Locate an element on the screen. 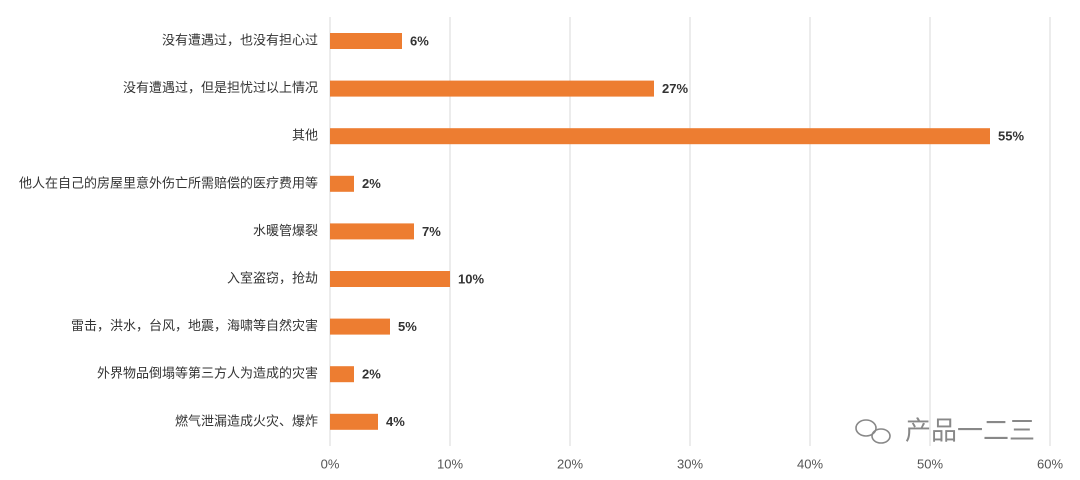  x-tick-label: 10% is located at coordinates (450, 463).